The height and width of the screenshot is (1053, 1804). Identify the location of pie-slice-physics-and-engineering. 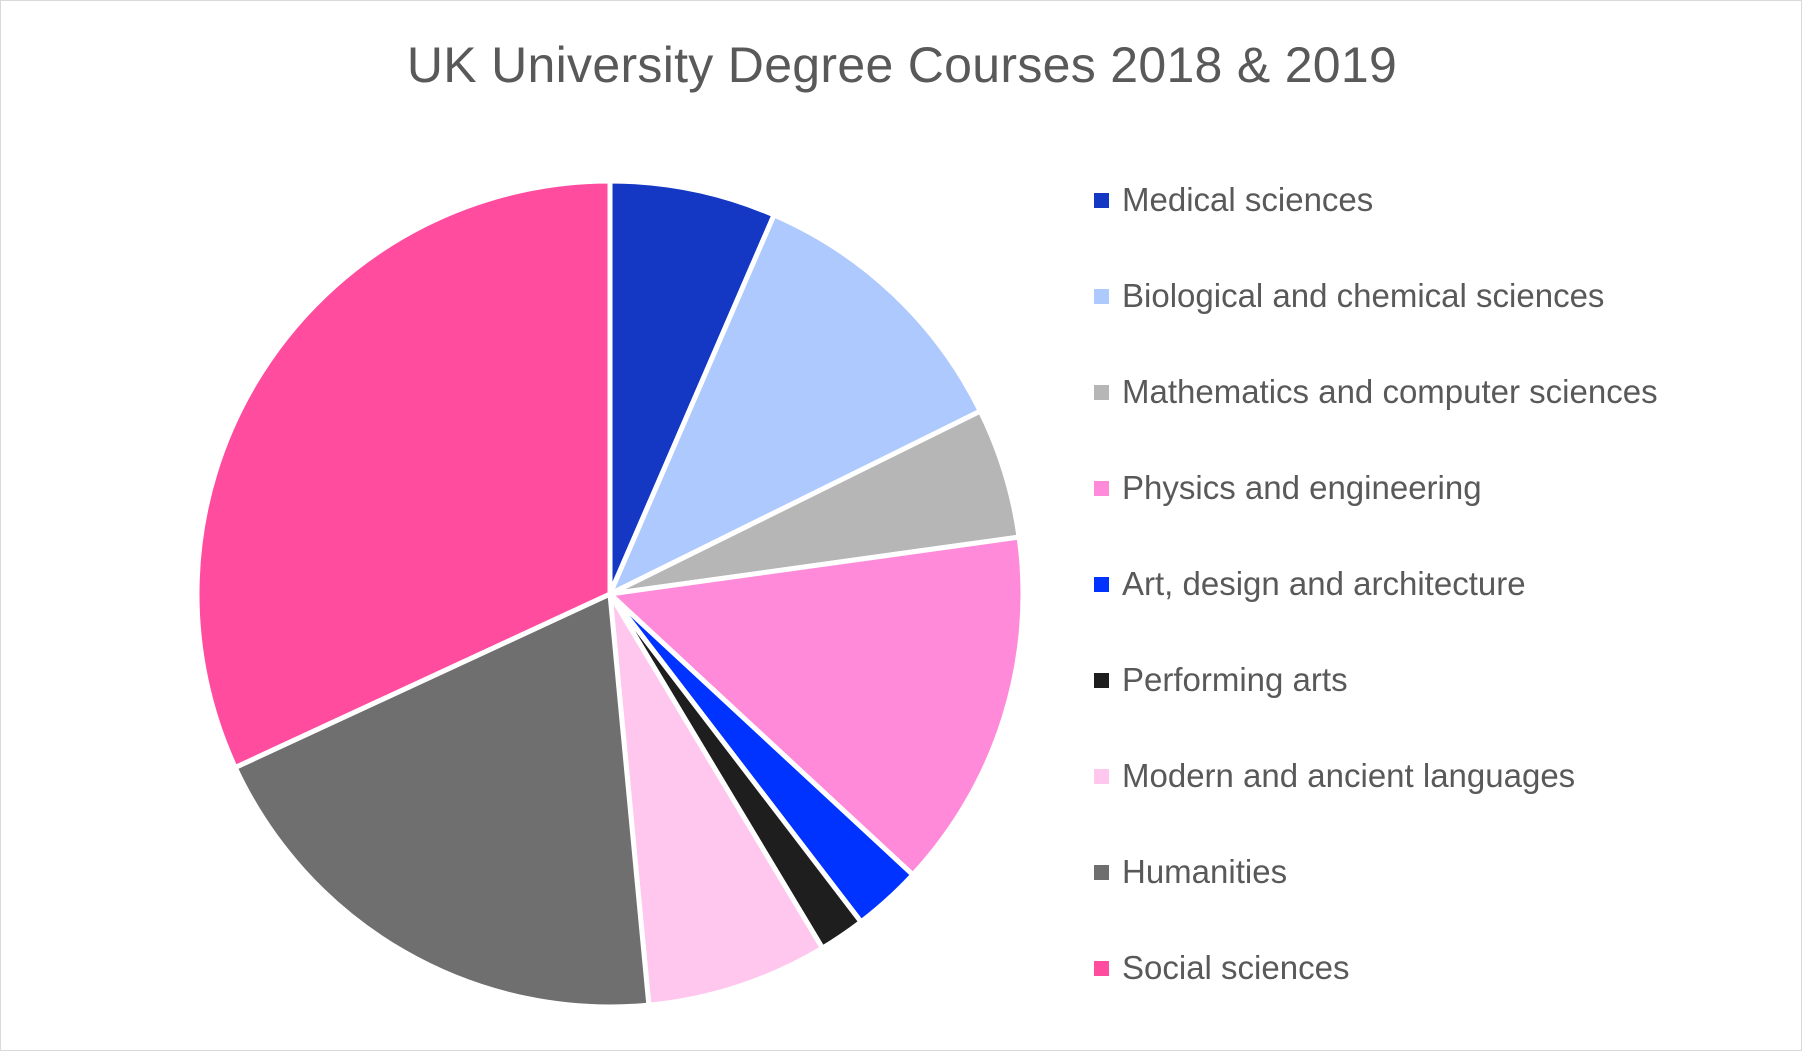
(816, 706).